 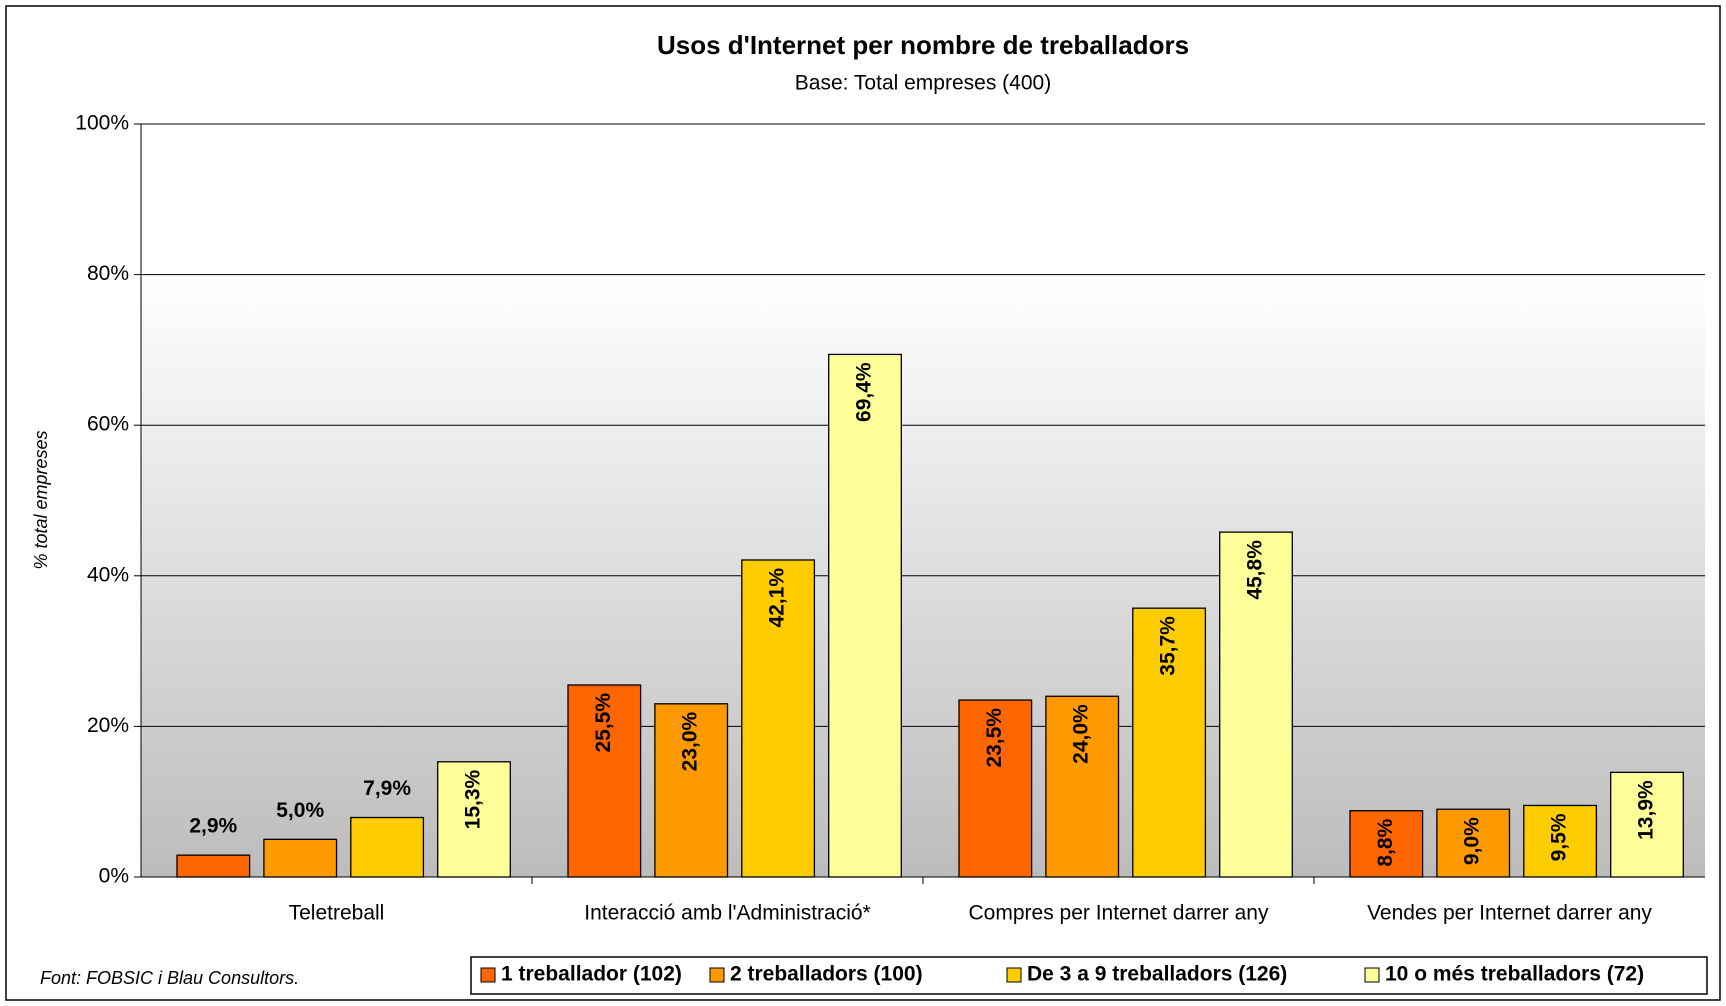 I want to click on value-label: 23,0%, so click(x=690, y=741).